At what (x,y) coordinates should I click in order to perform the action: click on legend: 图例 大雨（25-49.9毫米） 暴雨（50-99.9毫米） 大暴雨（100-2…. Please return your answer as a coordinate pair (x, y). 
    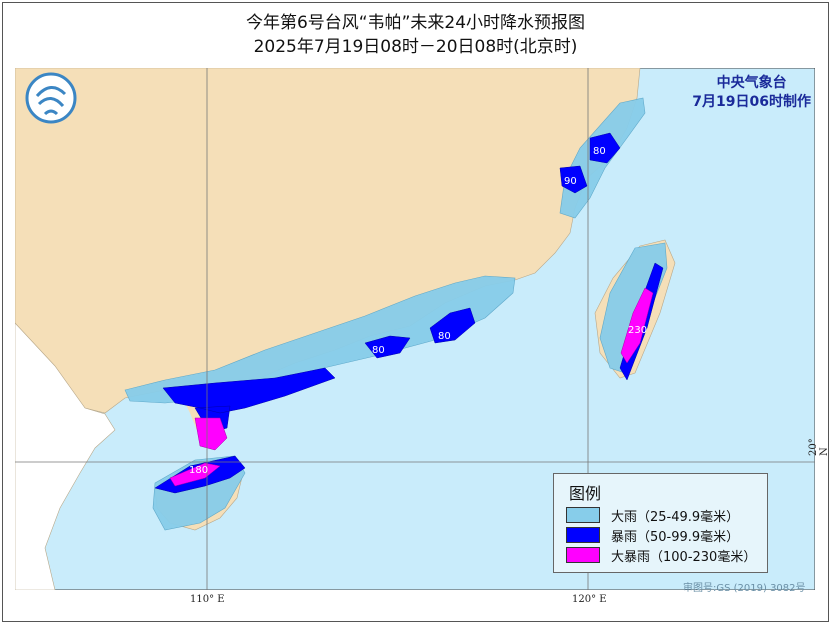
    Looking at the image, I should click on (660, 523).